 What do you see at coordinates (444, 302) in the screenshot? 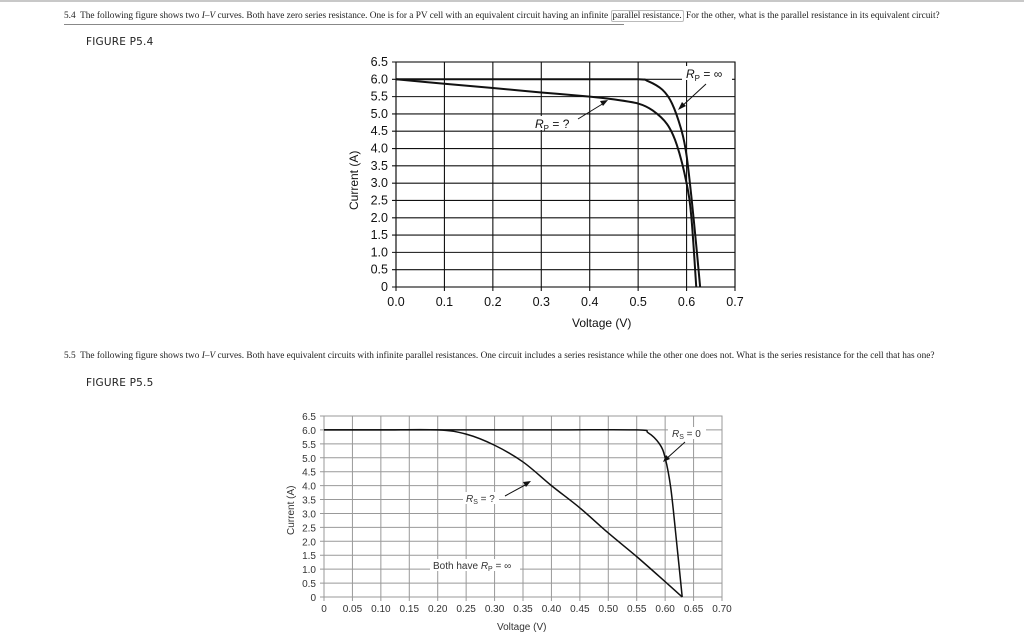
I see `x-tick-label: 0.1` at bounding box center [444, 302].